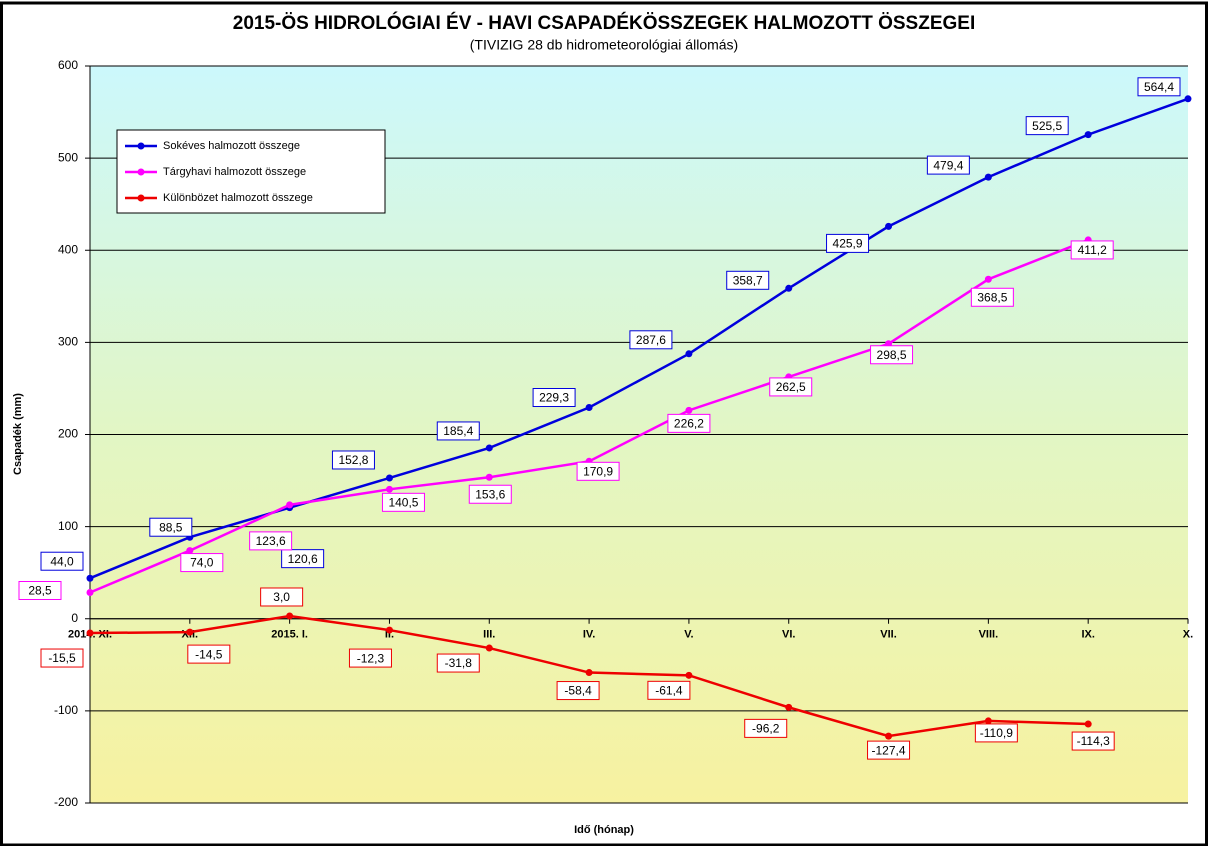 Image resolution: width=1208 pixels, height=846 pixels. I want to click on y-tick-label: 200, so click(68, 434).